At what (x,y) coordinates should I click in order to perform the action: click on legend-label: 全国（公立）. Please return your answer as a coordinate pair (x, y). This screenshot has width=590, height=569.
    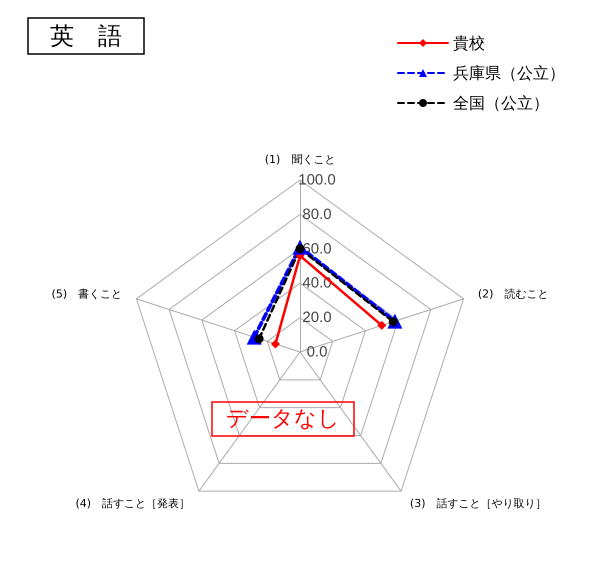
    Looking at the image, I should click on (501, 103).